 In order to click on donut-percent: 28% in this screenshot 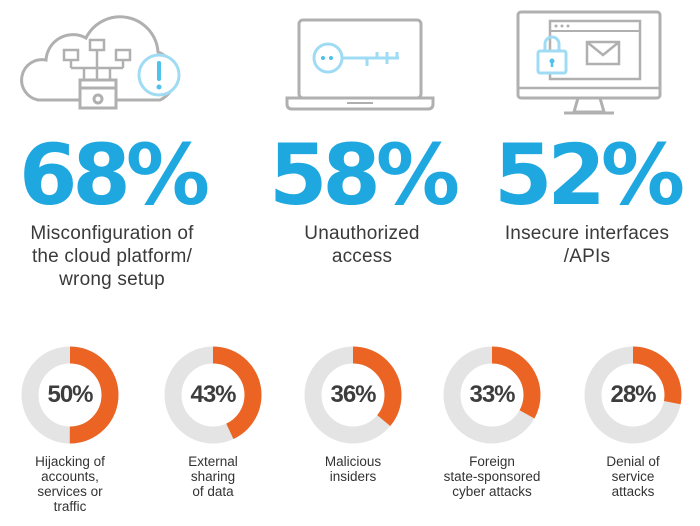, I will do `click(633, 394)`.